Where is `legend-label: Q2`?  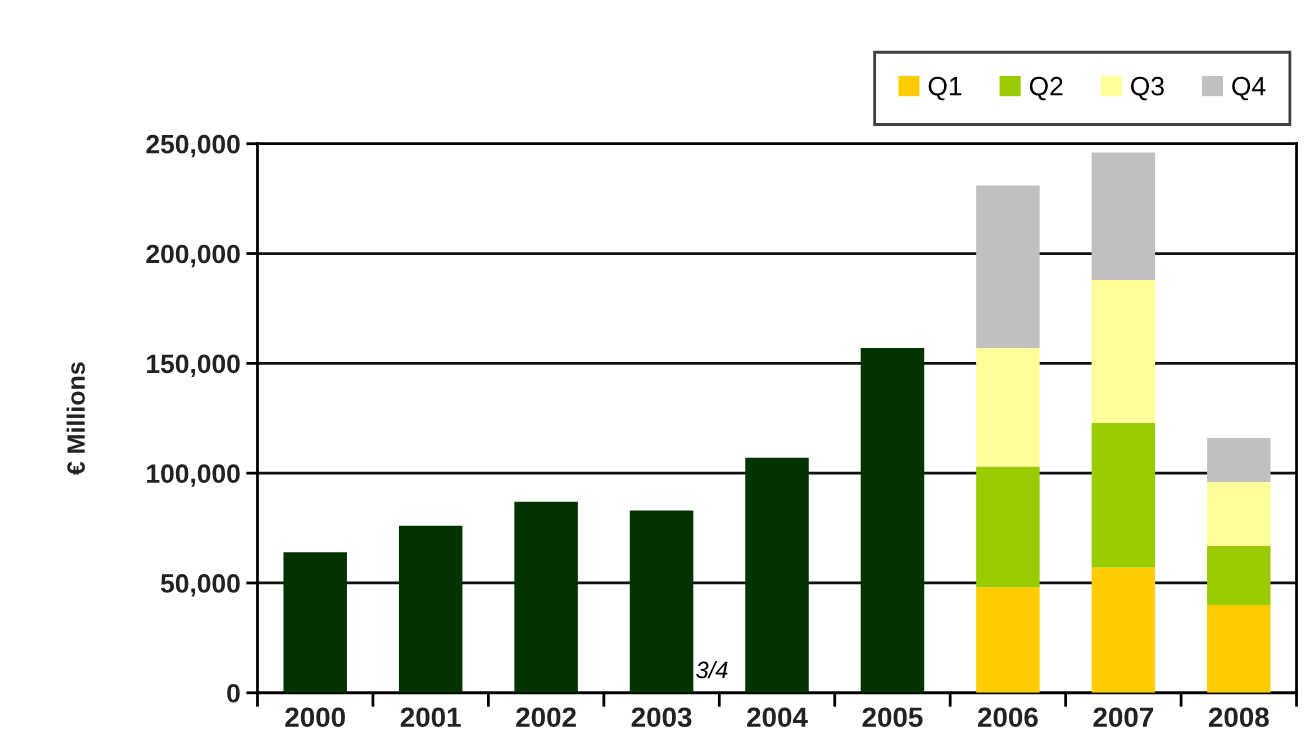
legend-label: Q2 is located at coordinates (1046, 88).